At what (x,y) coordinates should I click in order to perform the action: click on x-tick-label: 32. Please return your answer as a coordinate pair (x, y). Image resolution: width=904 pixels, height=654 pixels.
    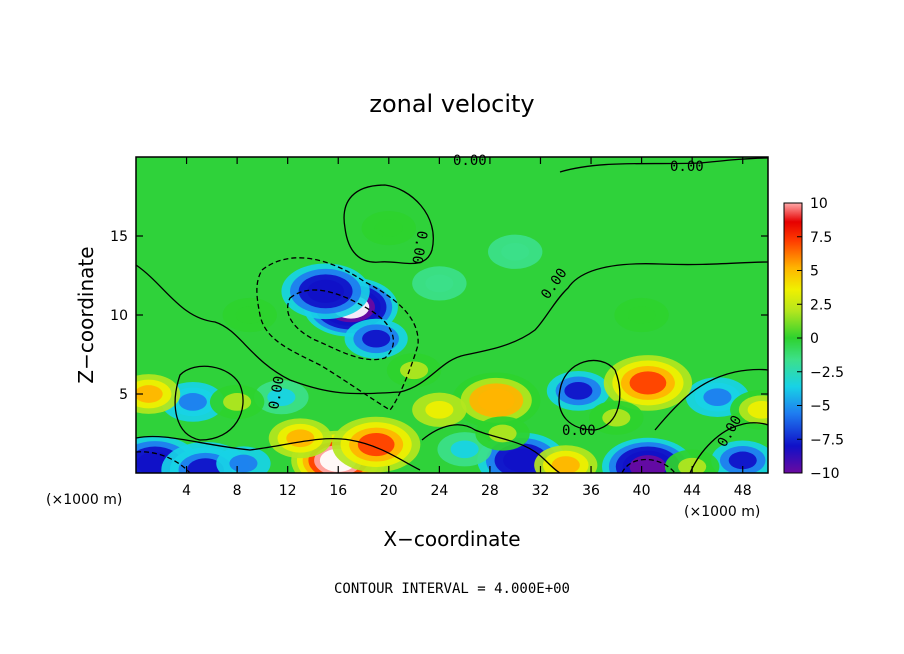
    Looking at the image, I should click on (541, 491).